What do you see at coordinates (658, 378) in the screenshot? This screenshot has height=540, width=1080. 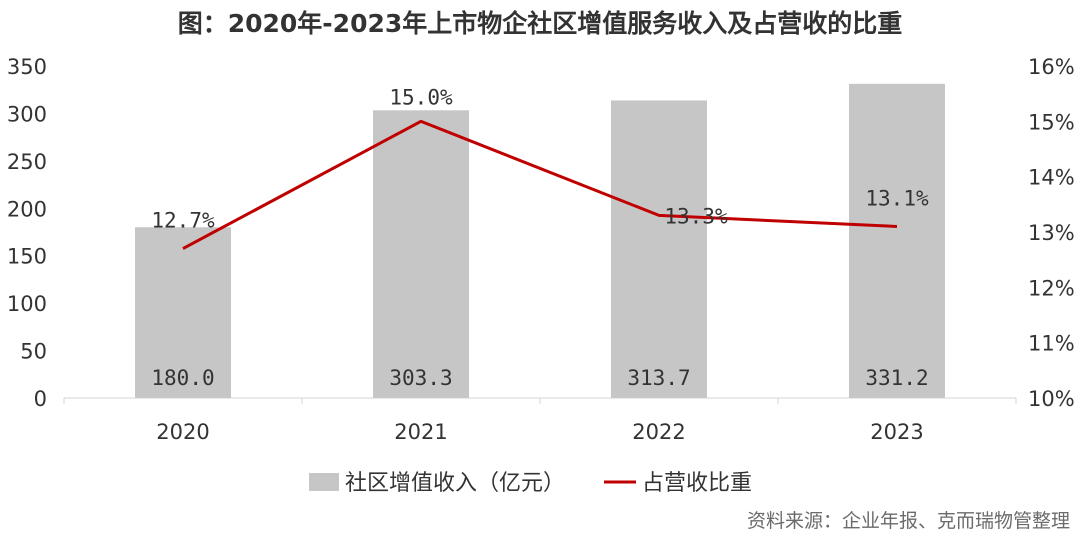 I see `bar-value-label: 313.7` at bounding box center [658, 378].